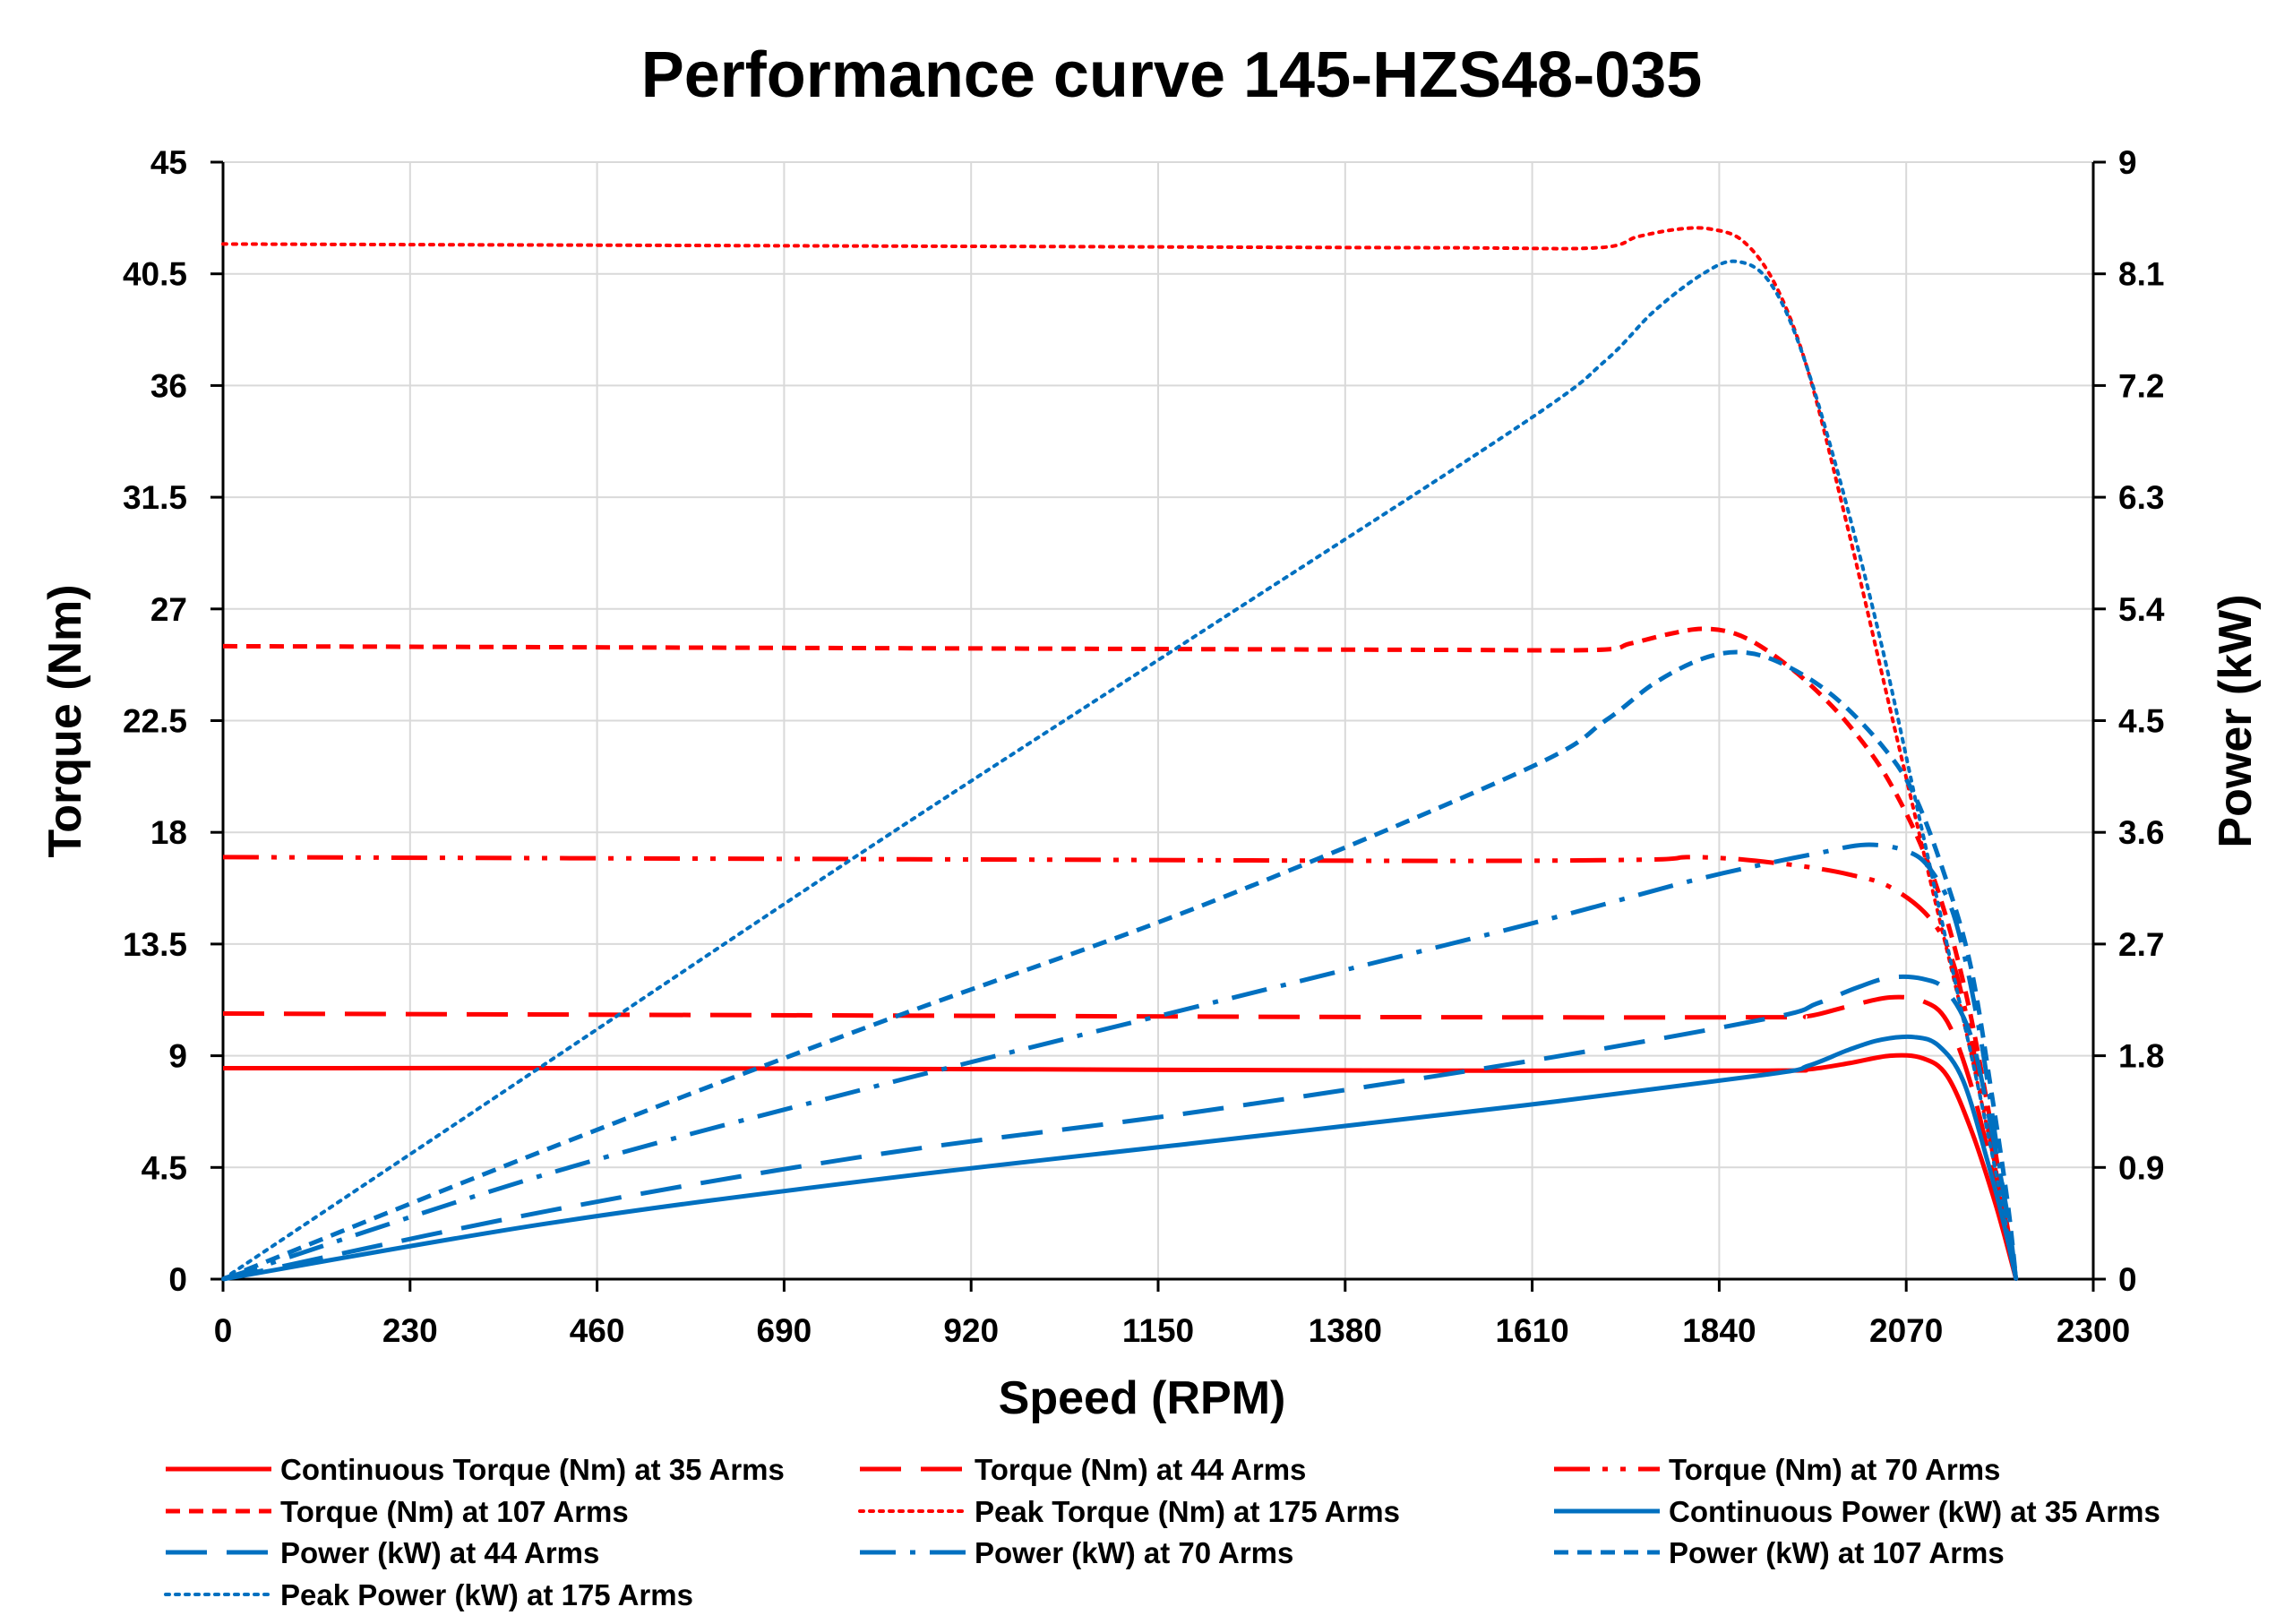 This screenshot has height=1624, width=2293. What do you see at coordinates (532, 1469) in the screenshot?
I see `legend-label: Continuous Torque (Nm) at 35 Arms` at bounding box center [532, 1469].